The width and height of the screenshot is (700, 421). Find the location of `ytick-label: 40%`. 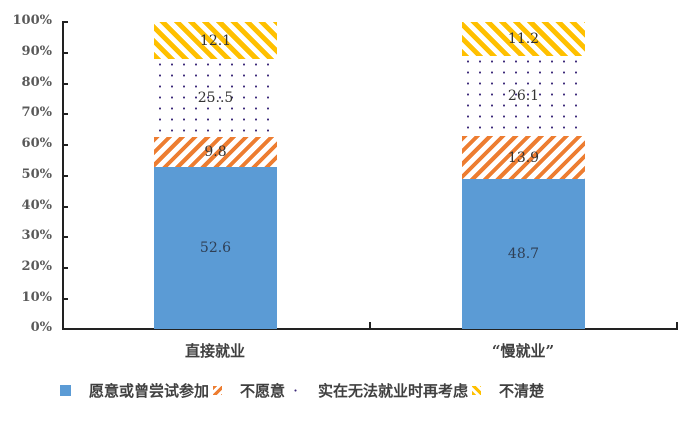

ytick-label: 40% is located at coordinates (36, 205).